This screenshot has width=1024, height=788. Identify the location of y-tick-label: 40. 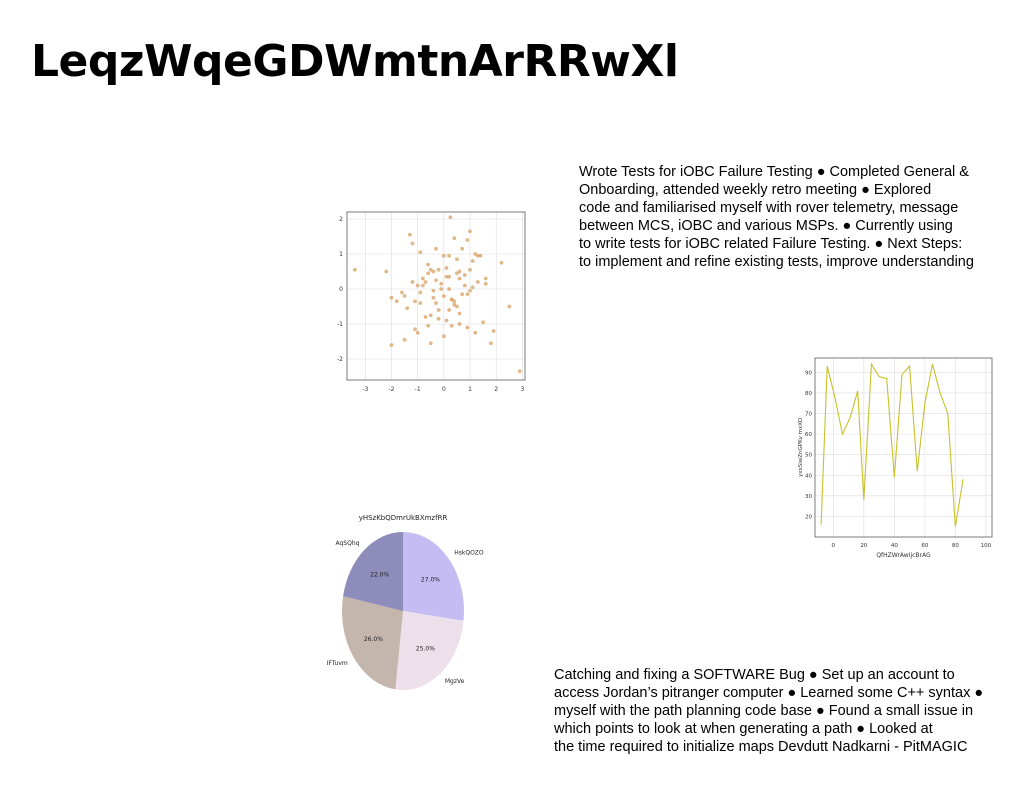
(808, 476).